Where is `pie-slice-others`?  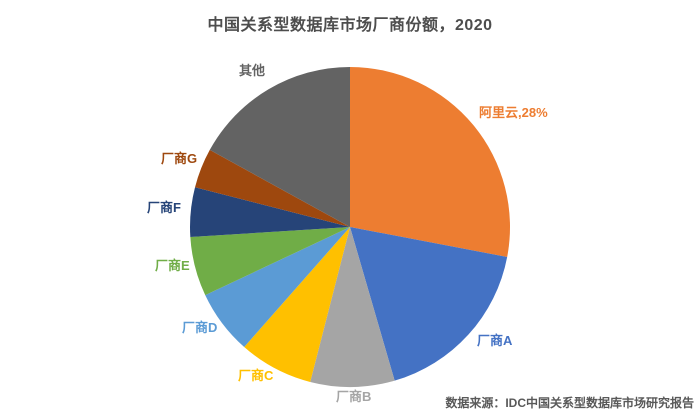 pie-slice-others is located at coordinates (279, 147).